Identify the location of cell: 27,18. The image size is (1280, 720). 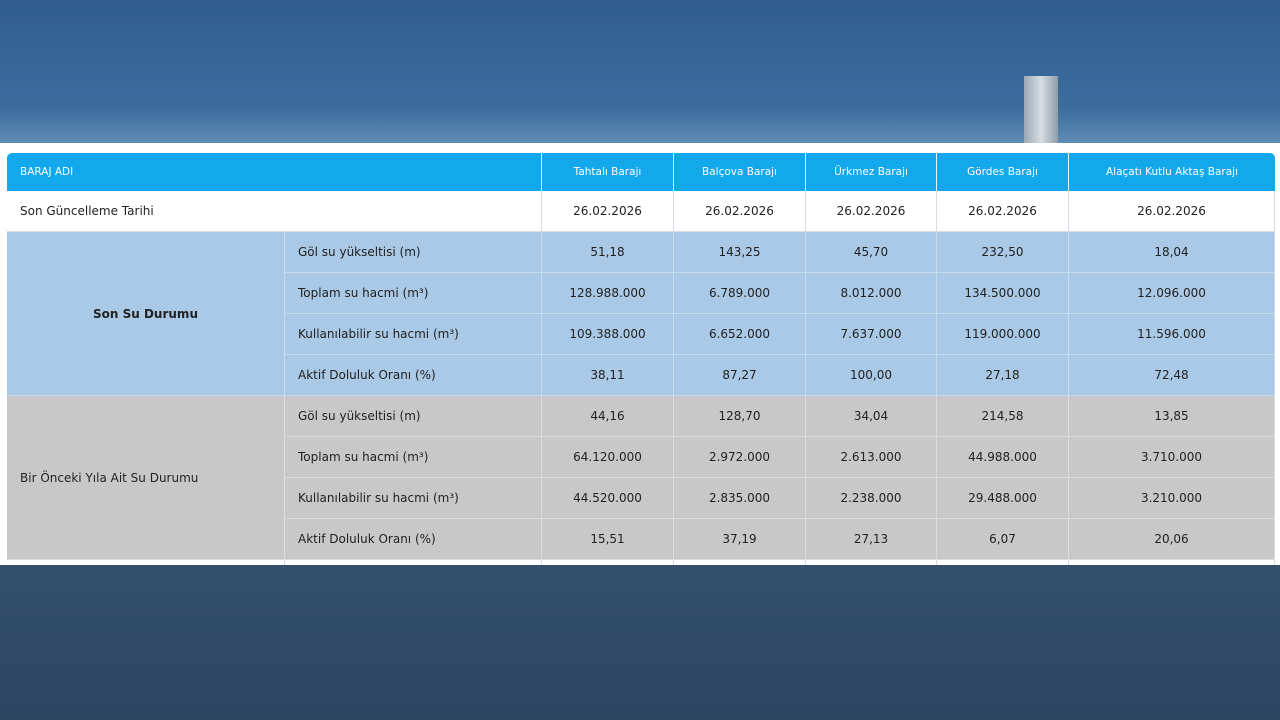
(1003, 375).